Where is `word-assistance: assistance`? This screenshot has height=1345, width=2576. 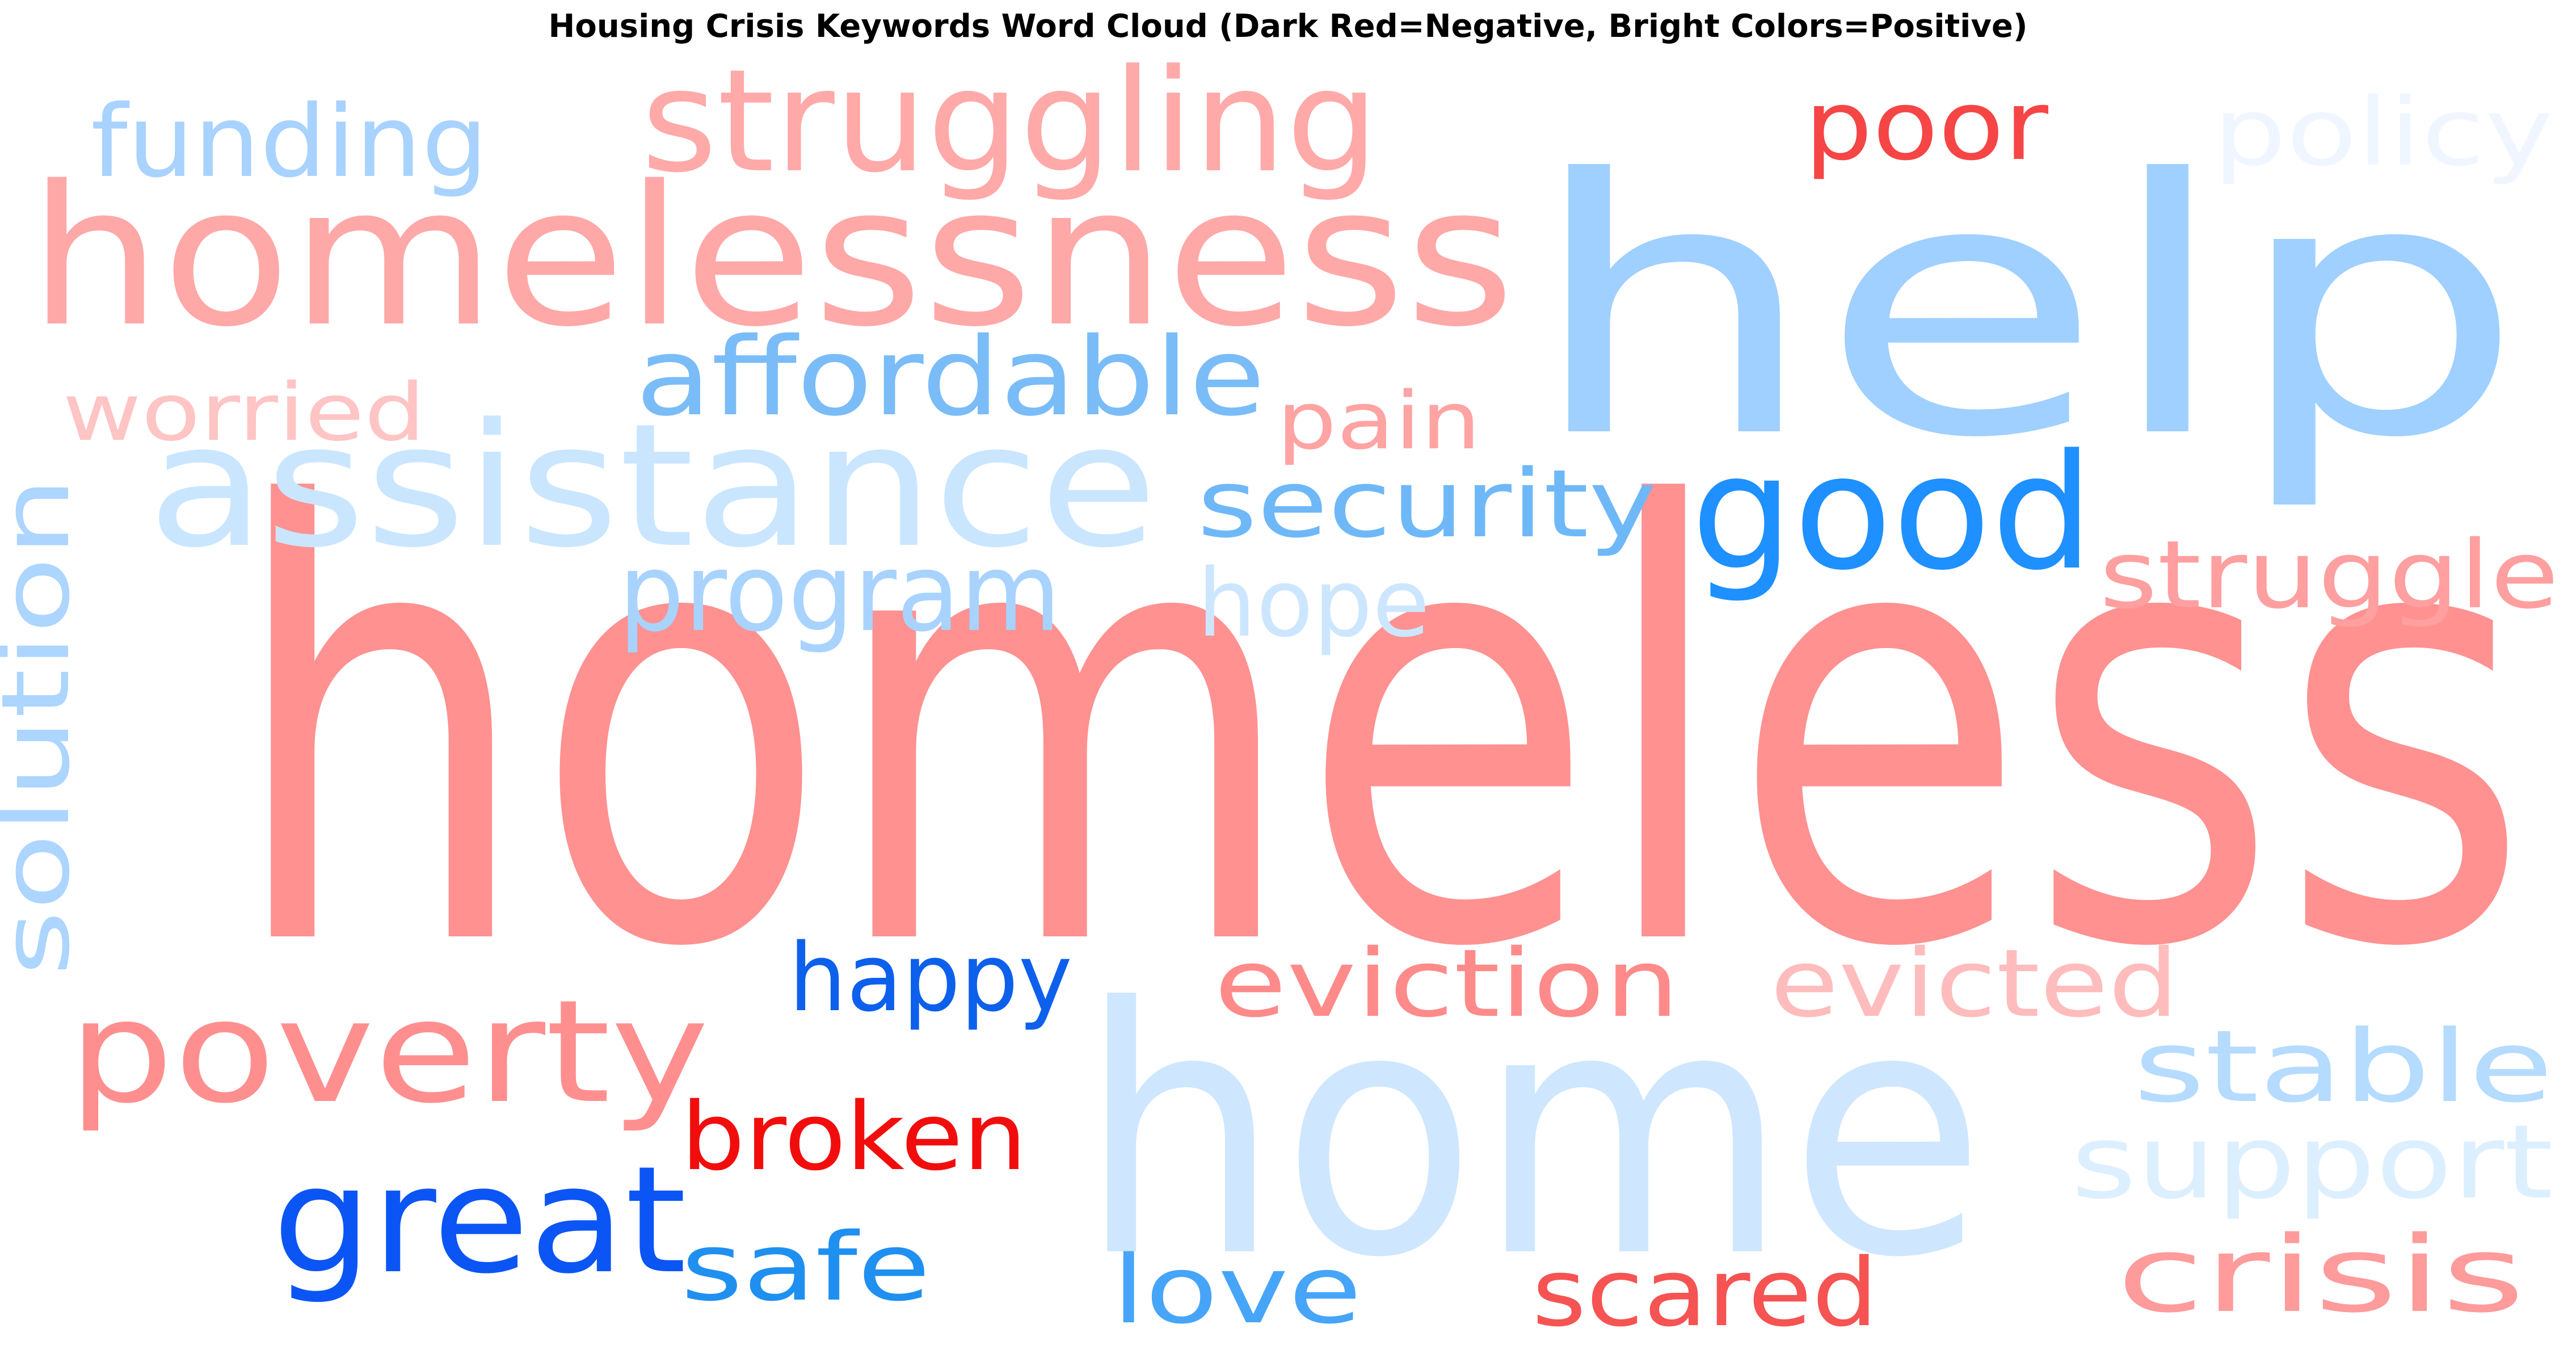 word-assistance: assistance is located at coordinates (652, 486).